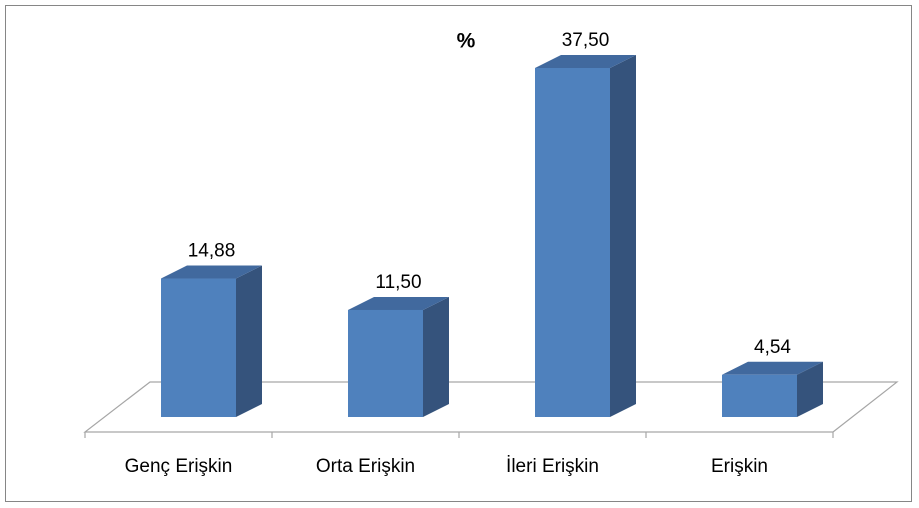 The height and width of the screenshot is (508, 919). What do you see at coordinates (552, 466) in the screenshot?
I see `x-tick-label: İleri Erişkin` at bounding box center [552, 466].